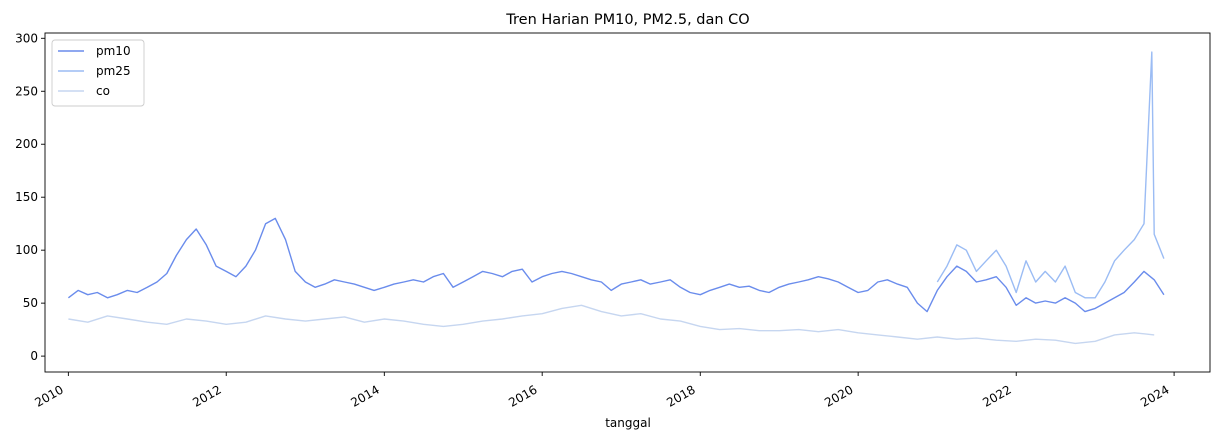 This screenshot has height=441, width=1218. I want to click on y-tick-label: 150, so click(26, 197).